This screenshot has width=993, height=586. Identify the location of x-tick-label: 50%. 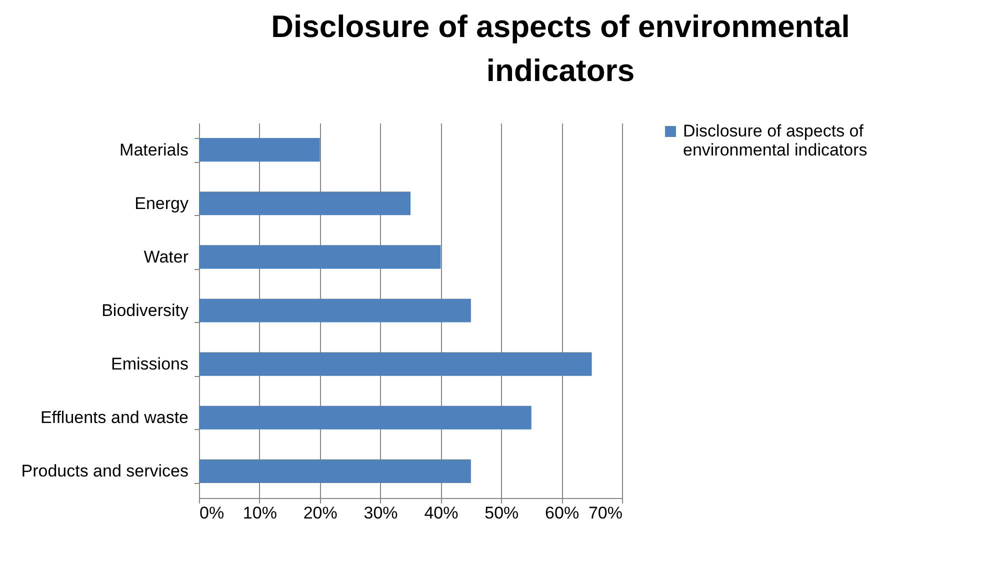
(501, 513).